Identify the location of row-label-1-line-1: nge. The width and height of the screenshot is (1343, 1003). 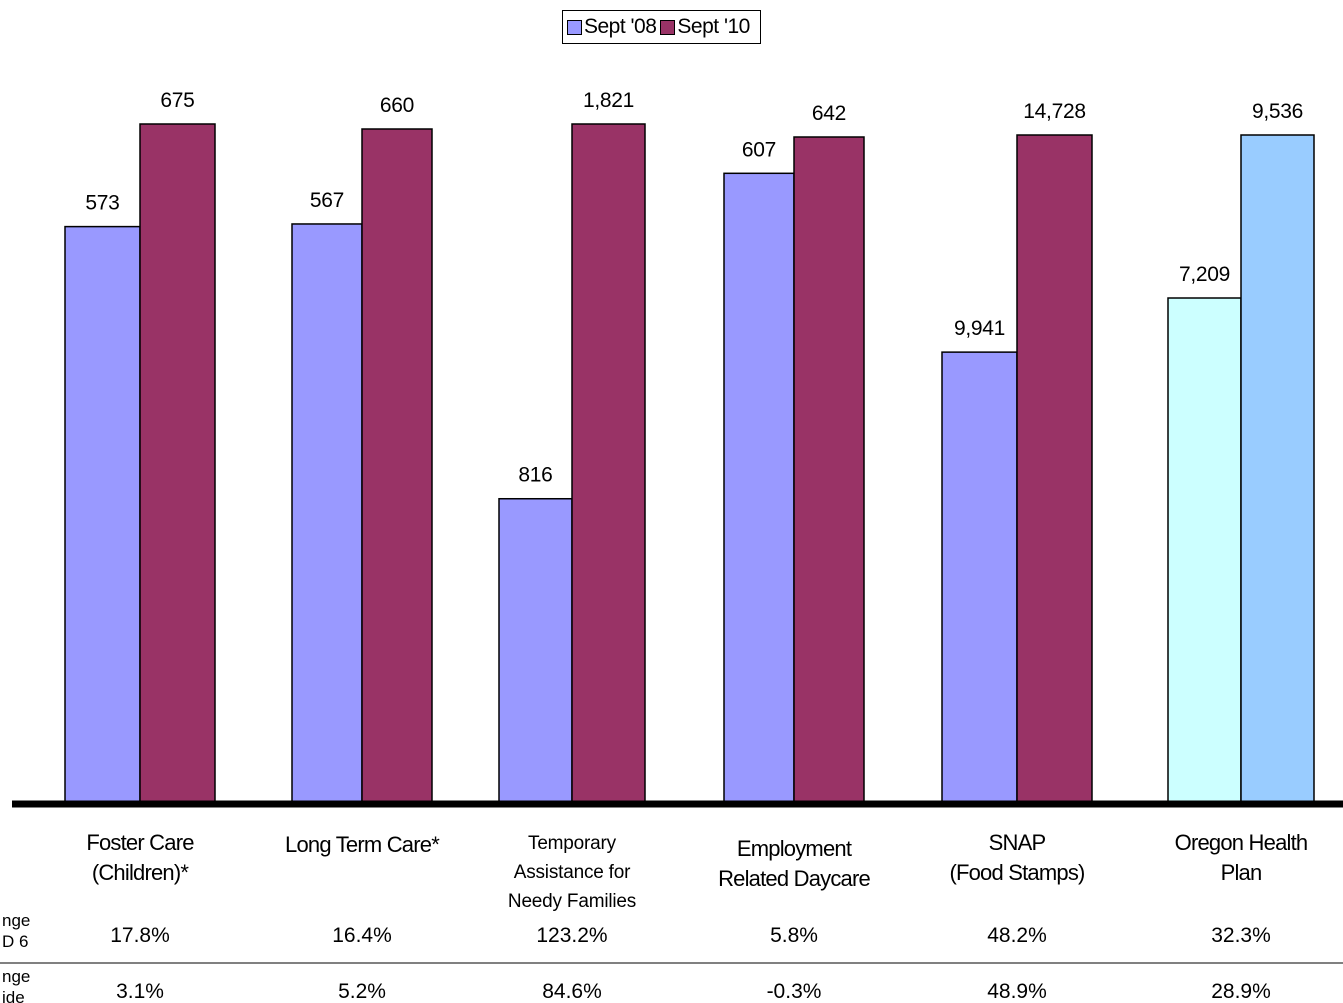
(16, 920).